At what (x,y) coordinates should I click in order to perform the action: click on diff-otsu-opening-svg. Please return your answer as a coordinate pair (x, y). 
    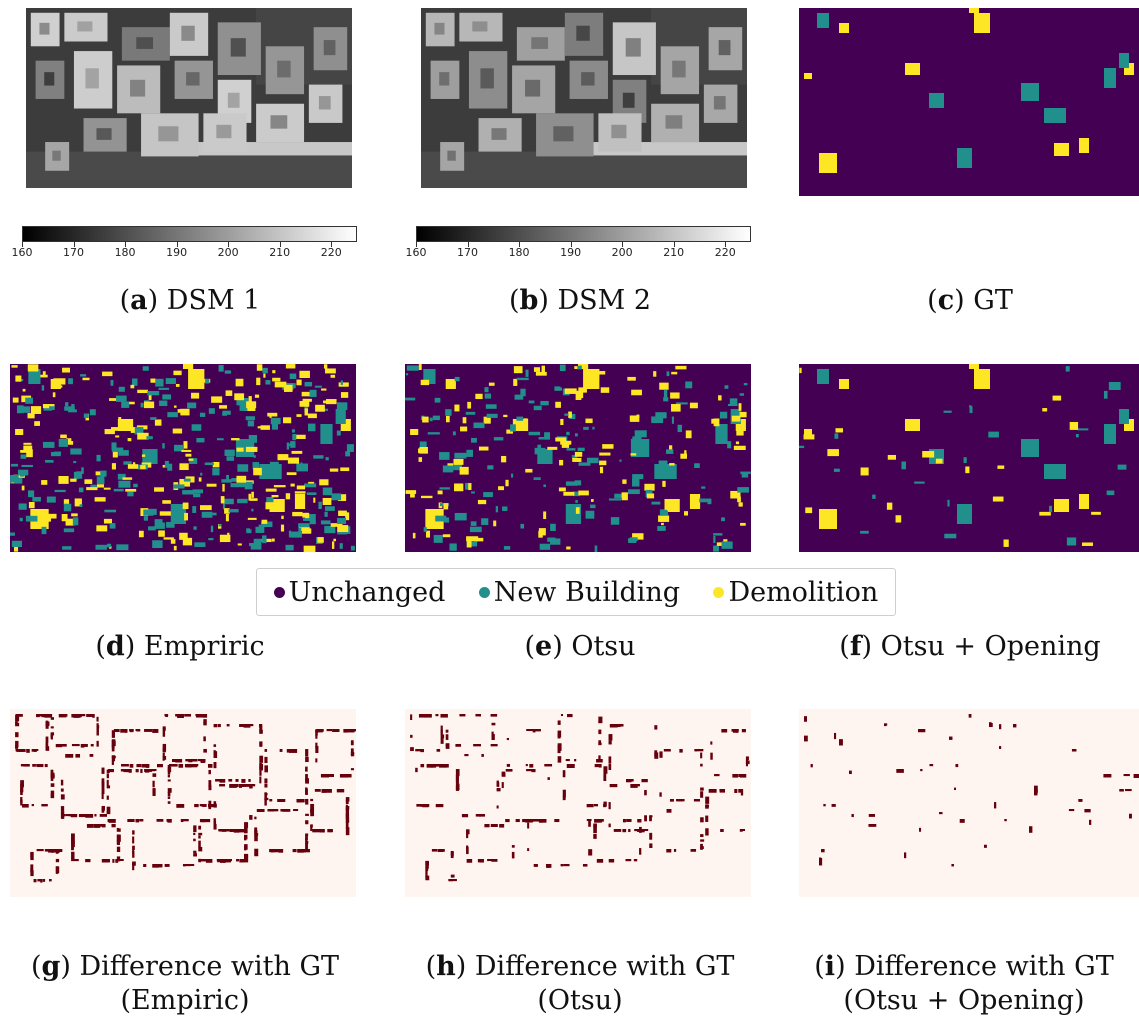
    Looking at the image, I should click on (969, 803).